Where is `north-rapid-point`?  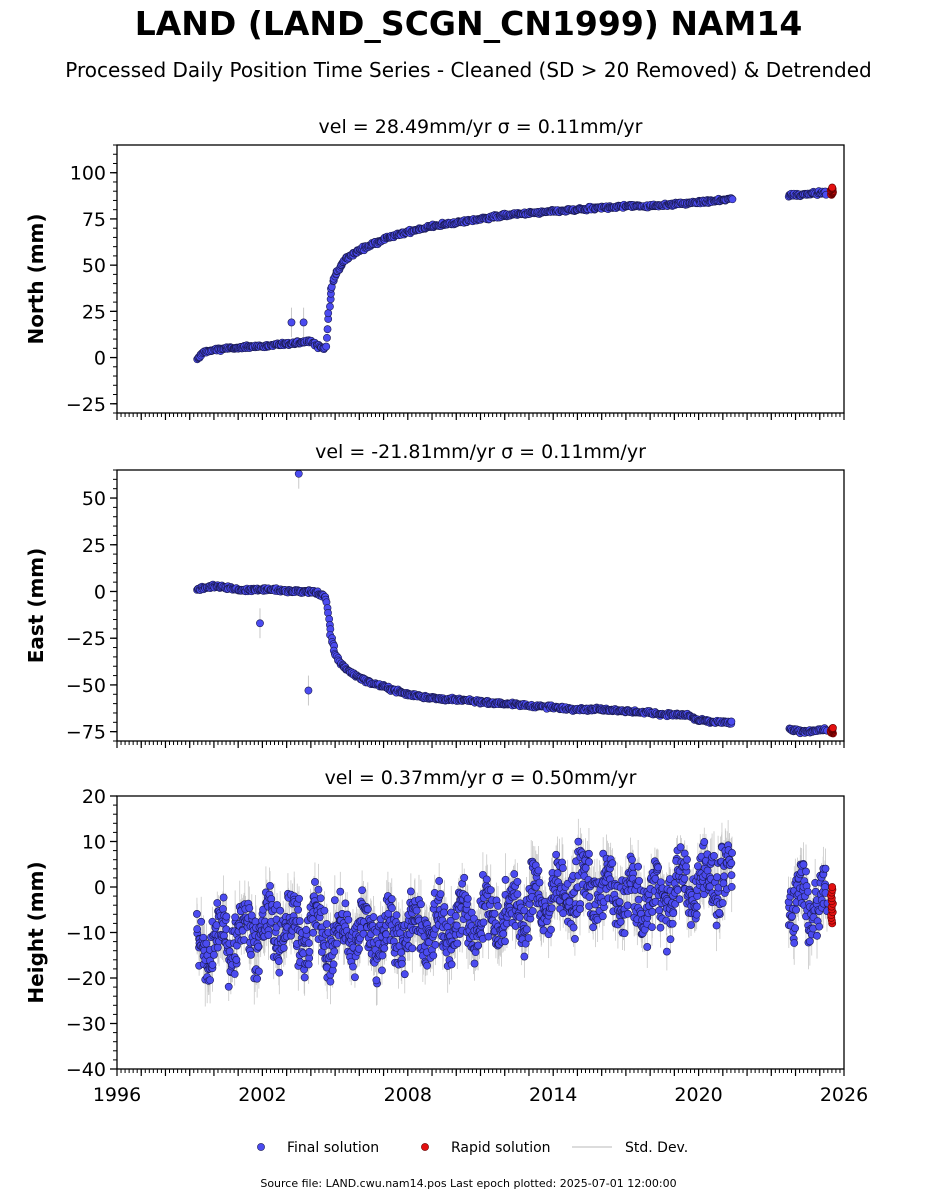 north-rapid-point is located at coordinates (832, 187).